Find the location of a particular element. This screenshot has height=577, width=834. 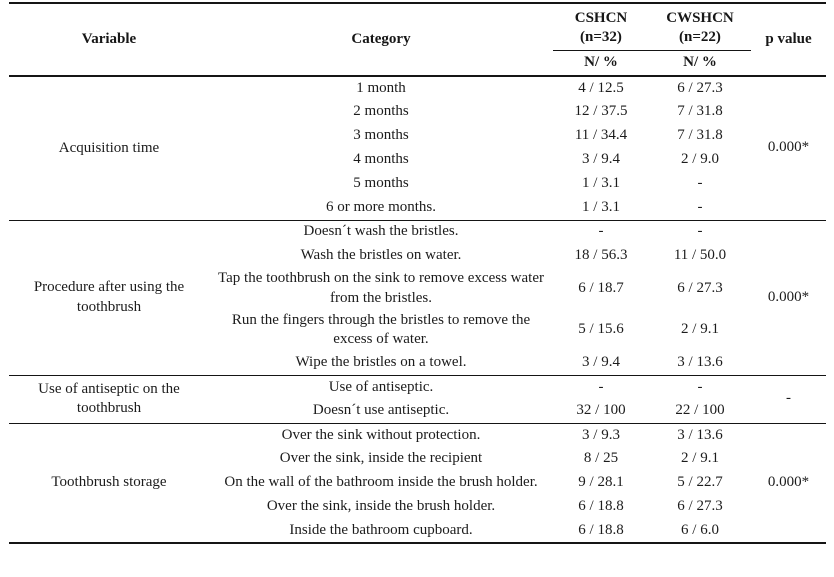

cwshcn-value-cell: 6 / 6.0 is located at coordinates (700, 529).